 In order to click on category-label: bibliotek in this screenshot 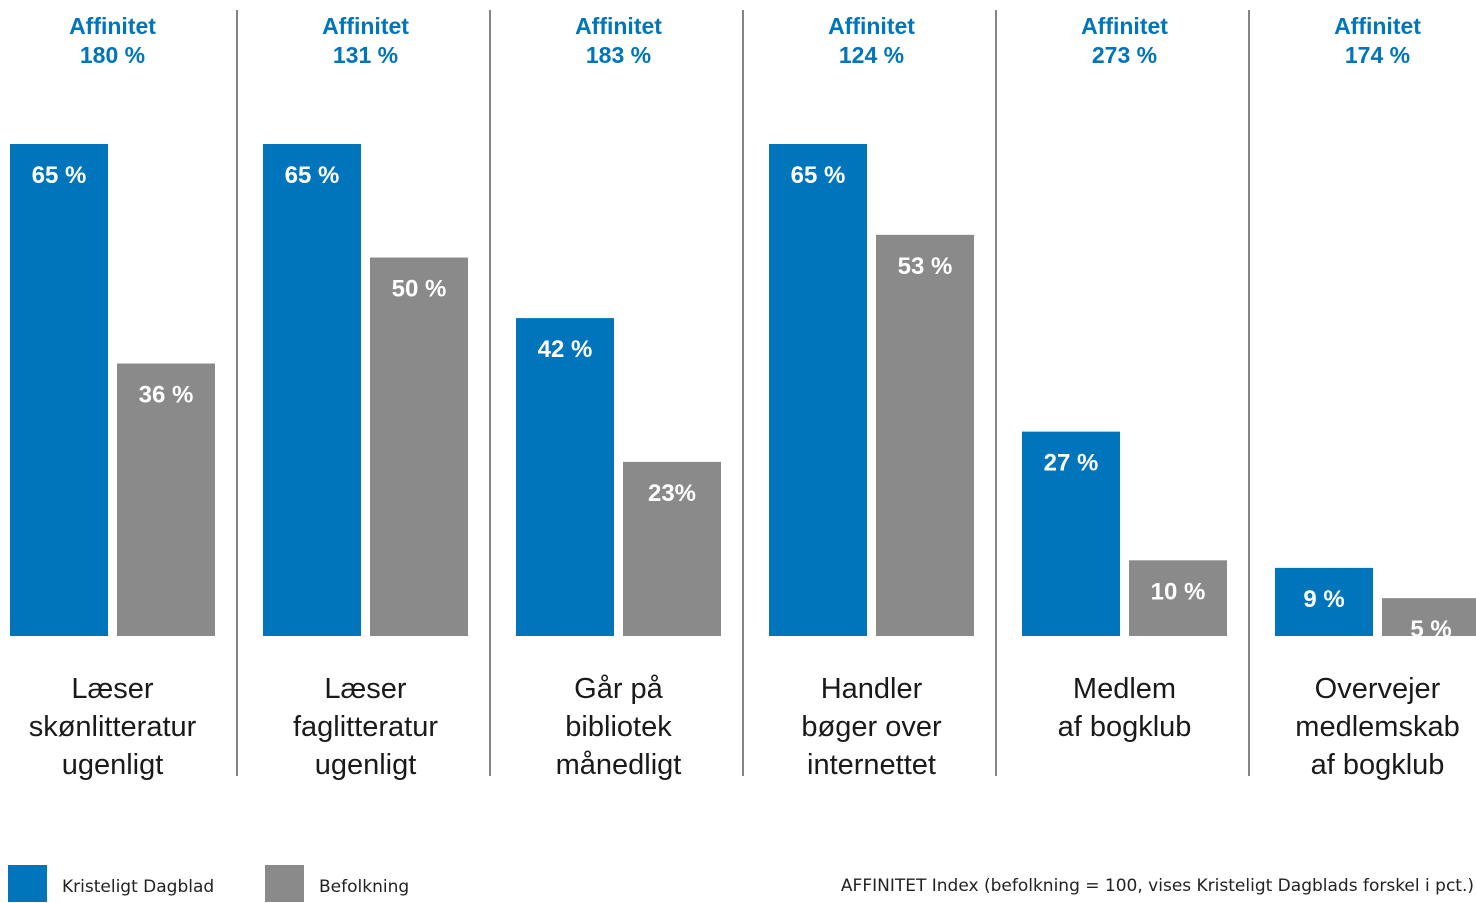, I will do `click(618, 727)`.